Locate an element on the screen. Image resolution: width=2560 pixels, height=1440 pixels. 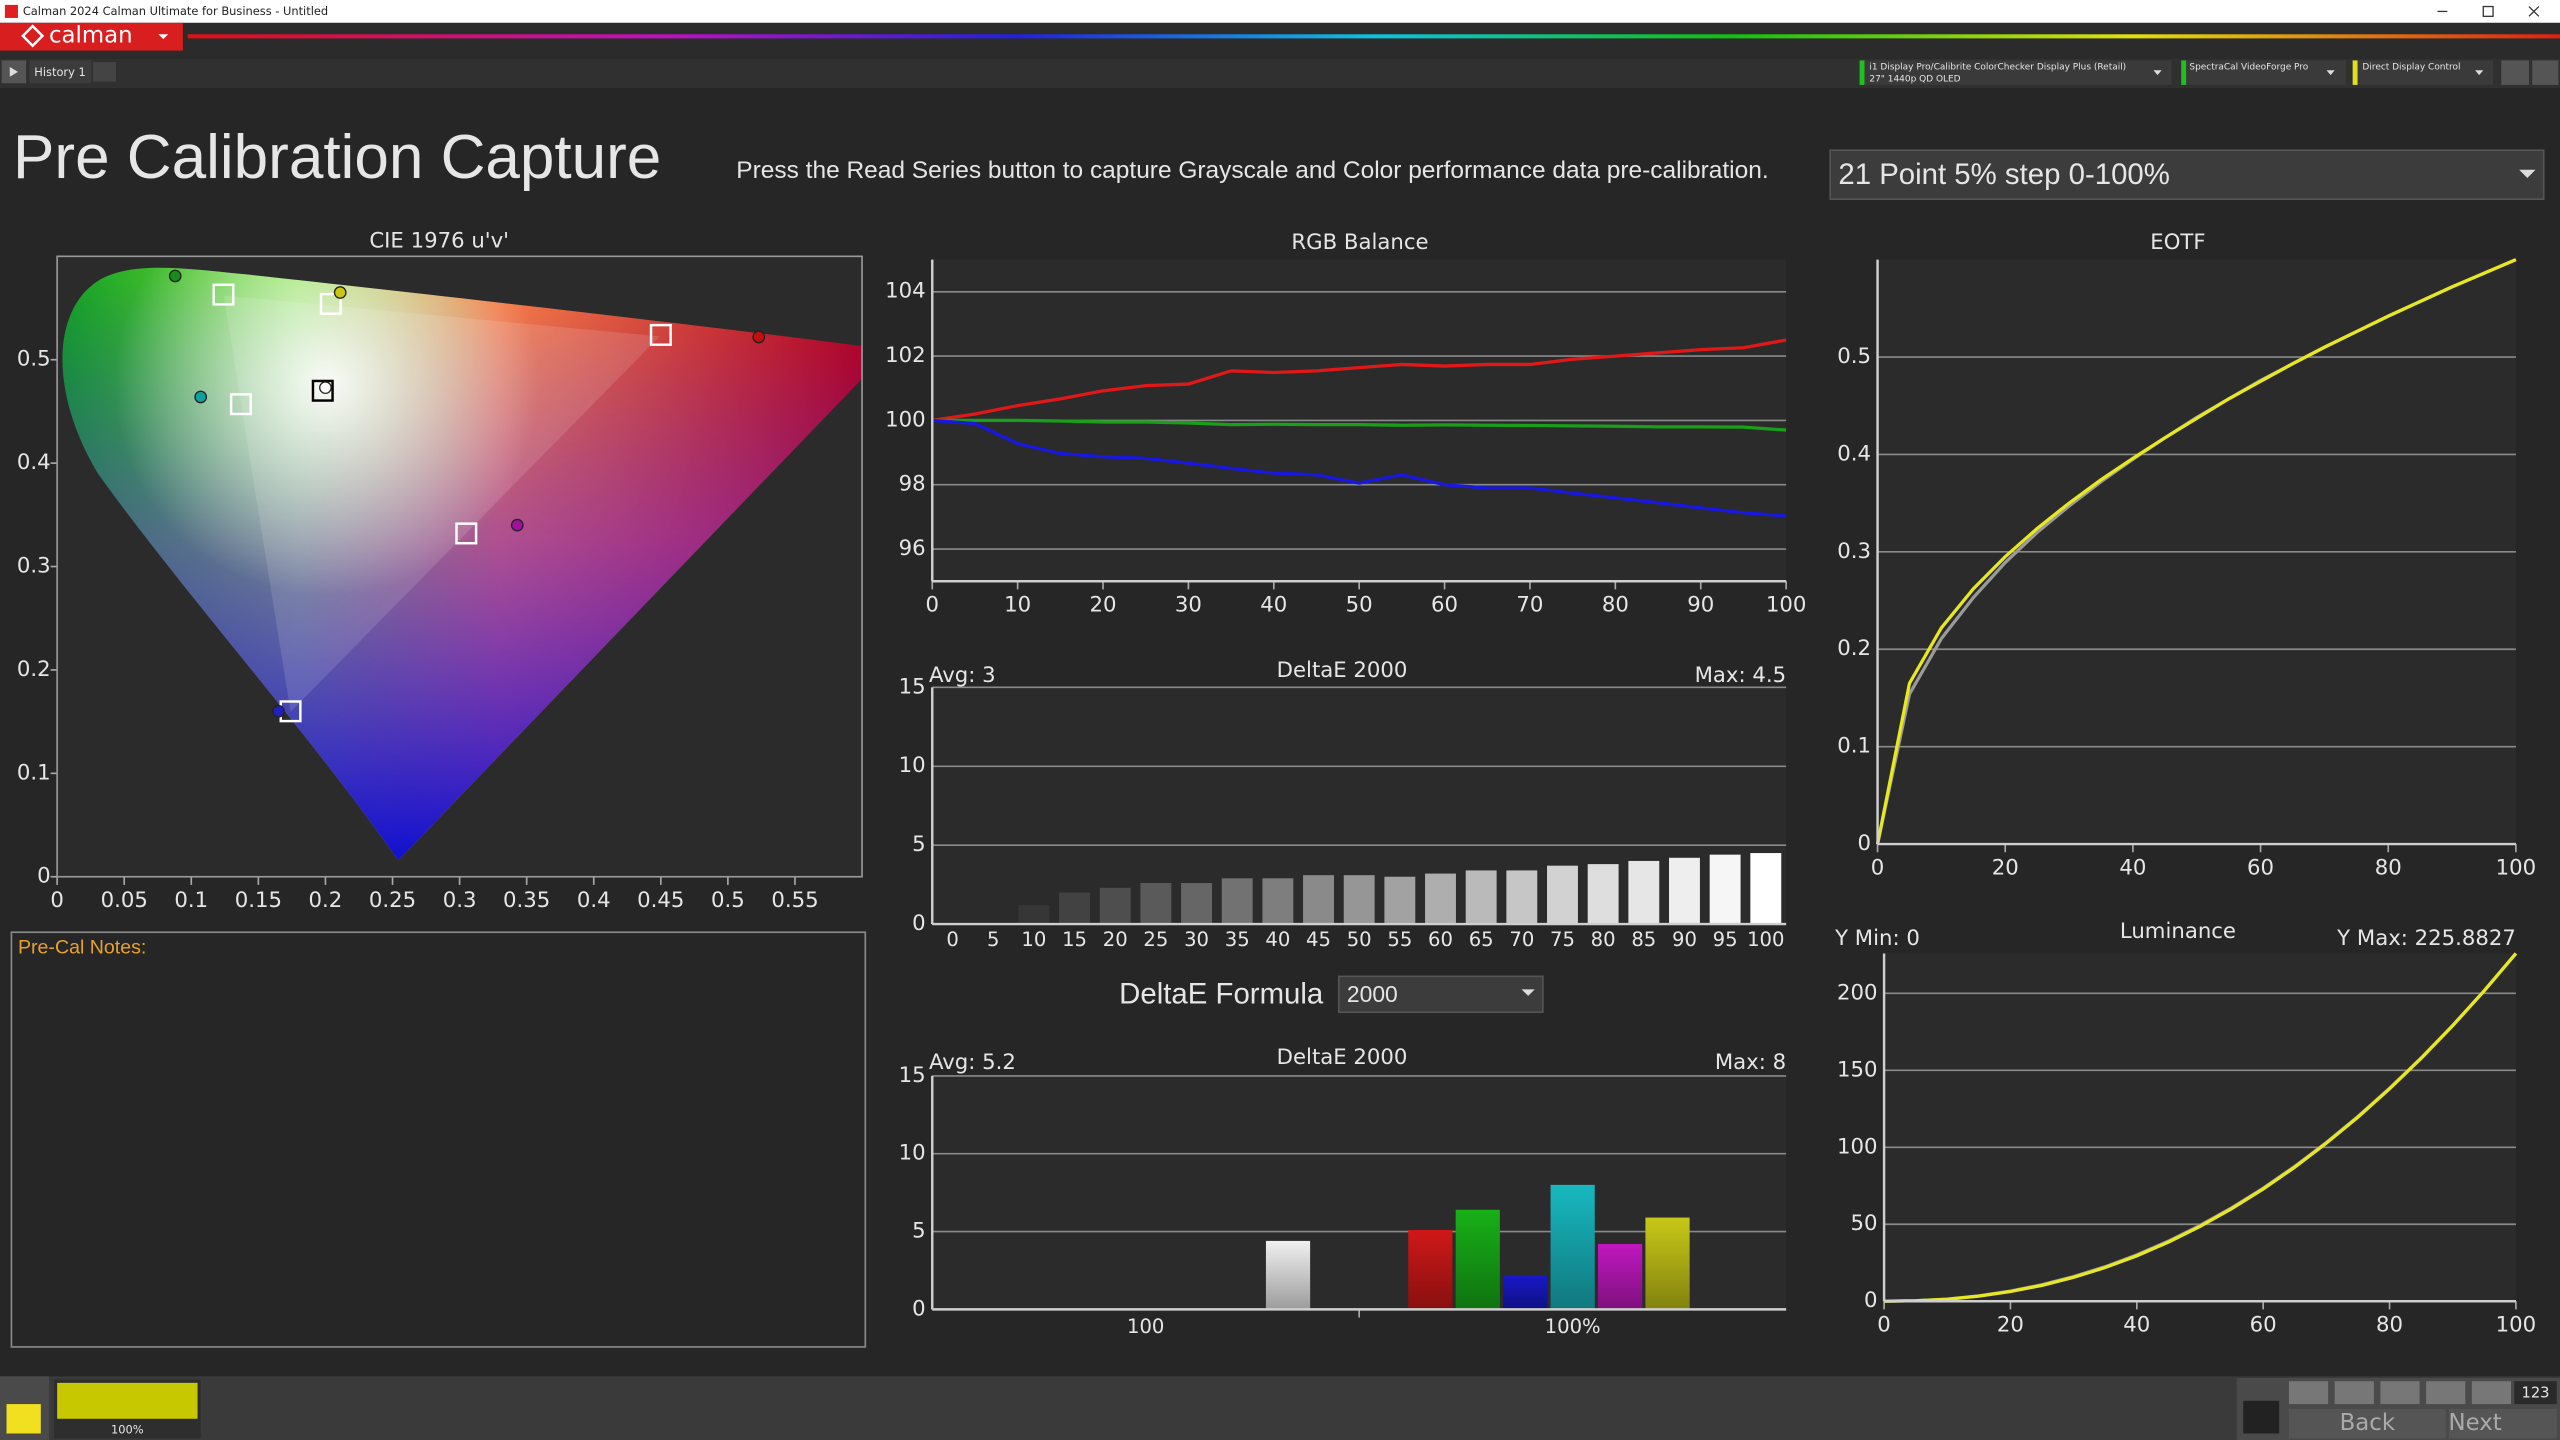
notes-label: Pre-Cal Notes: is located at coordinates (82, 948).